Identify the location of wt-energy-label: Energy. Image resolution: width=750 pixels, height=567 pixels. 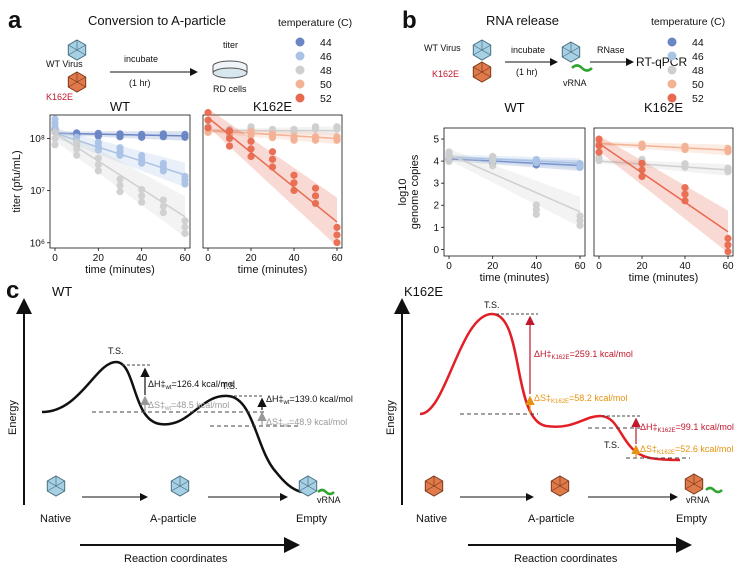
(13, 417).